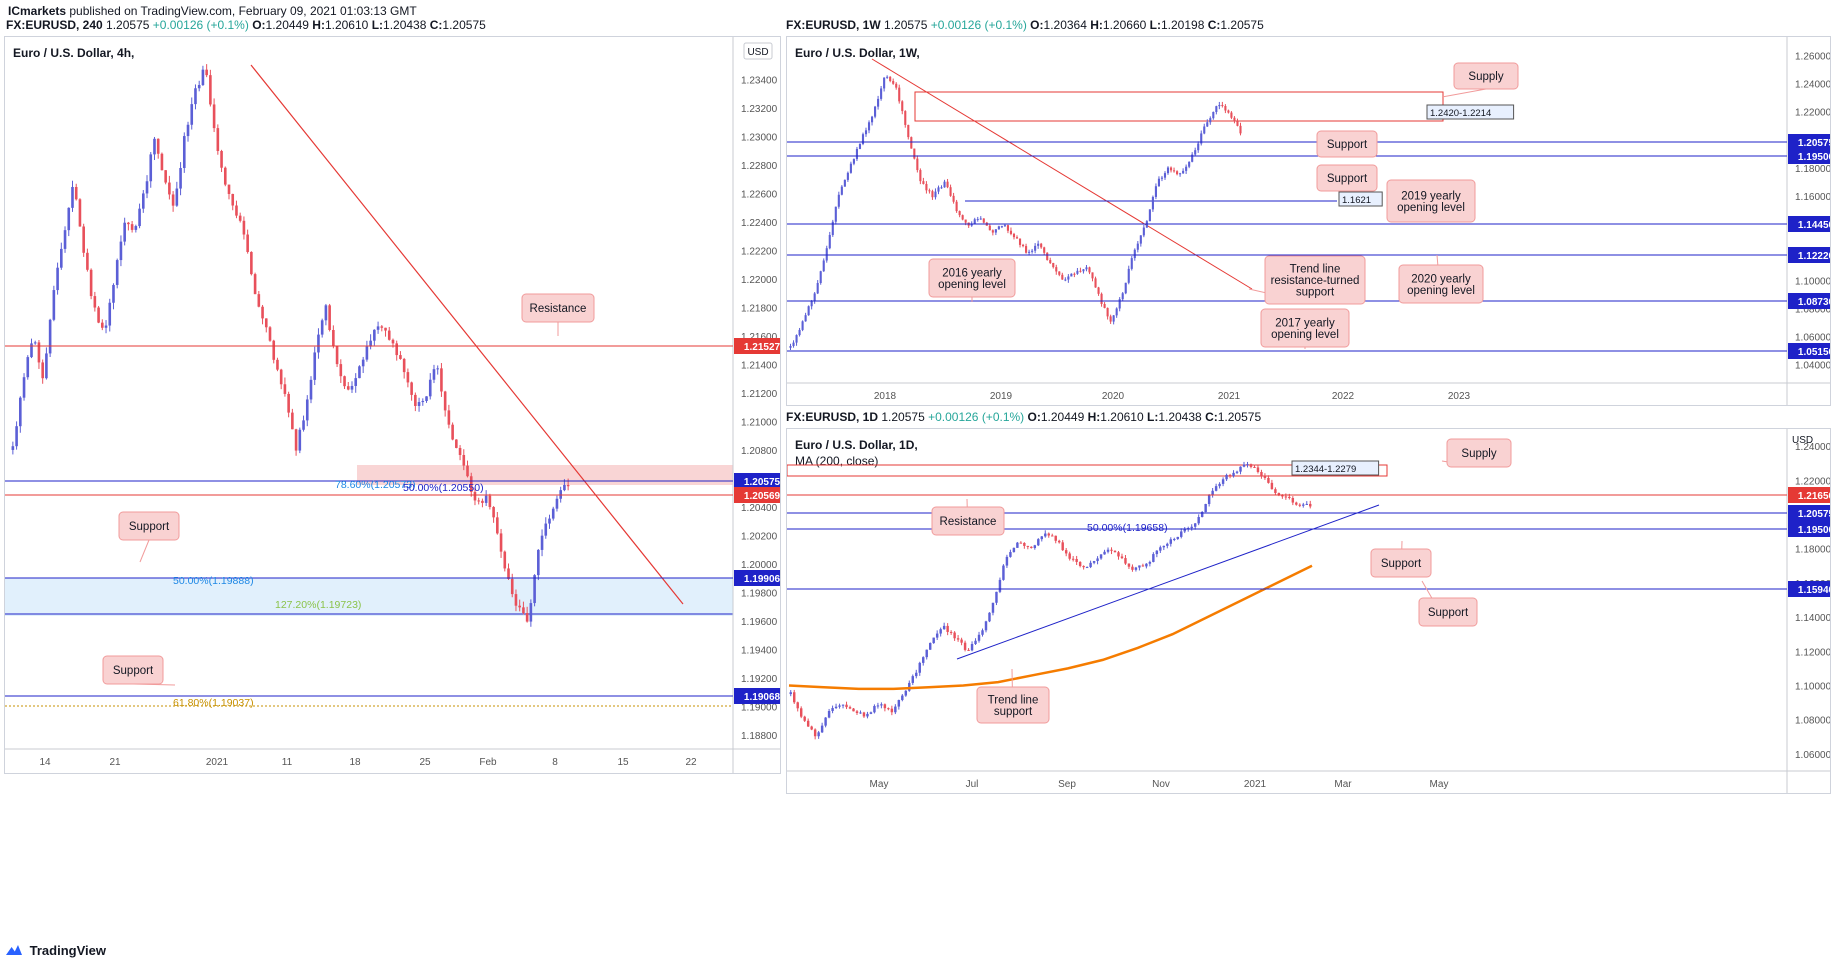 This screenshot has height=967, width=1833. What do you see at coordinates (976, 417) in the screenshot?
I see `change-value: +0.00126 (+0.1%)` at bounding box center [976, 417].